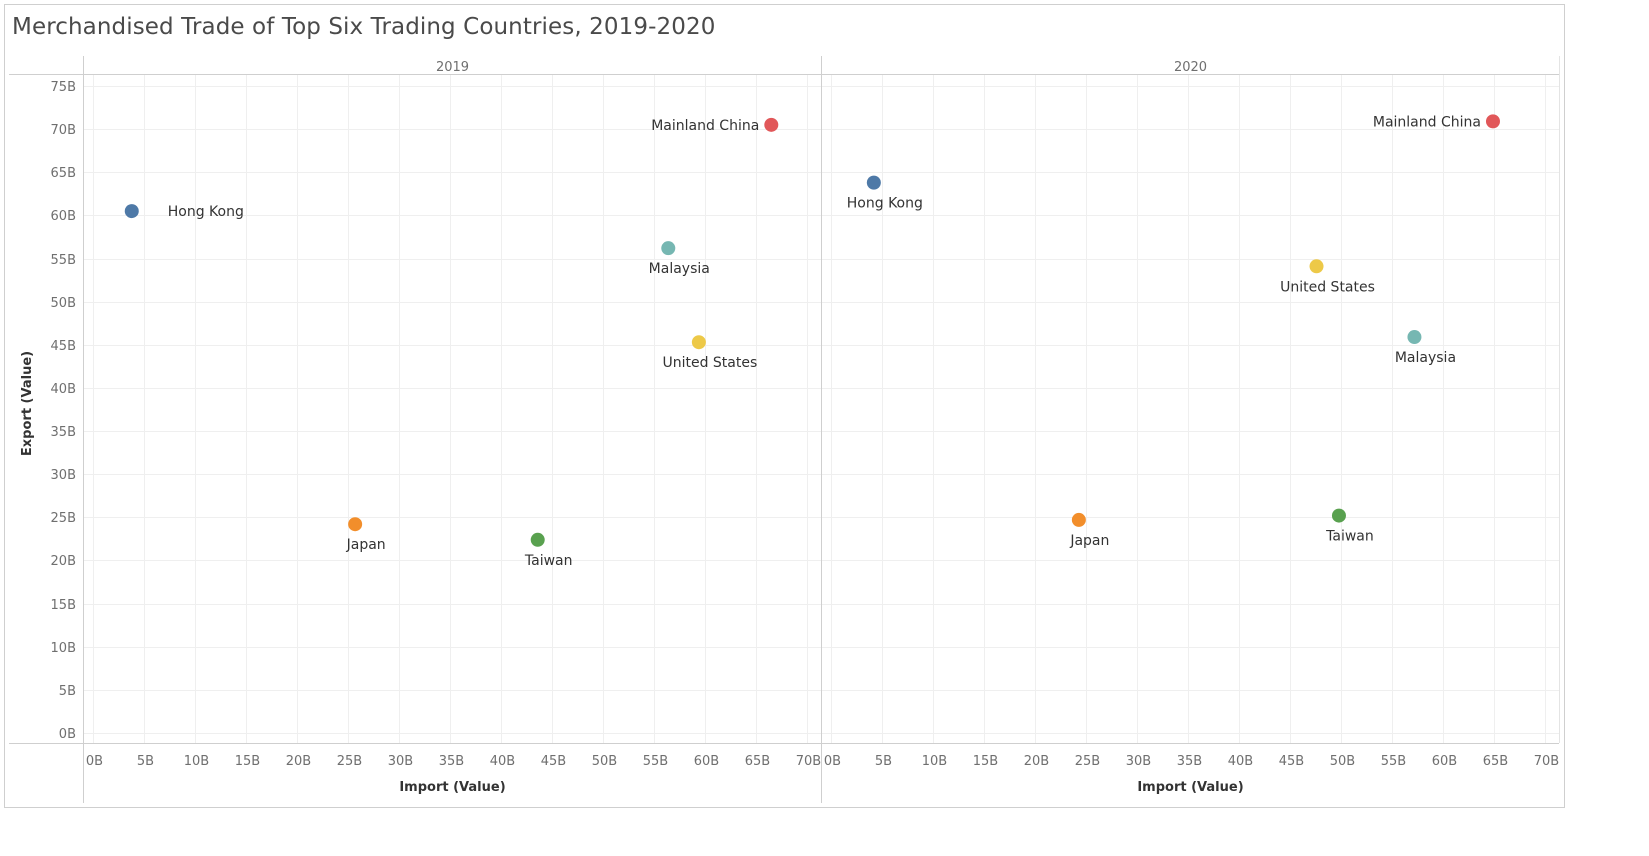  What do you see at coordinates (63, 346) in the screenshot?
I see `y-tick-label: 45B` at bounding box center [63, 346].